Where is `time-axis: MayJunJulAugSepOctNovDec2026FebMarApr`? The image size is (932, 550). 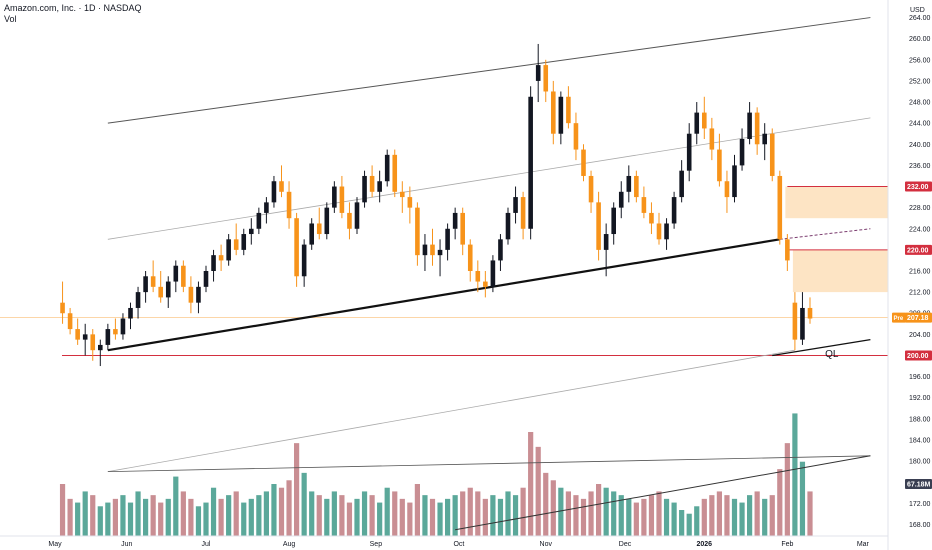 time-axis: MayJunJulAugSepOctNovDec2026FebMarApr is located at coordinates (444, 541).